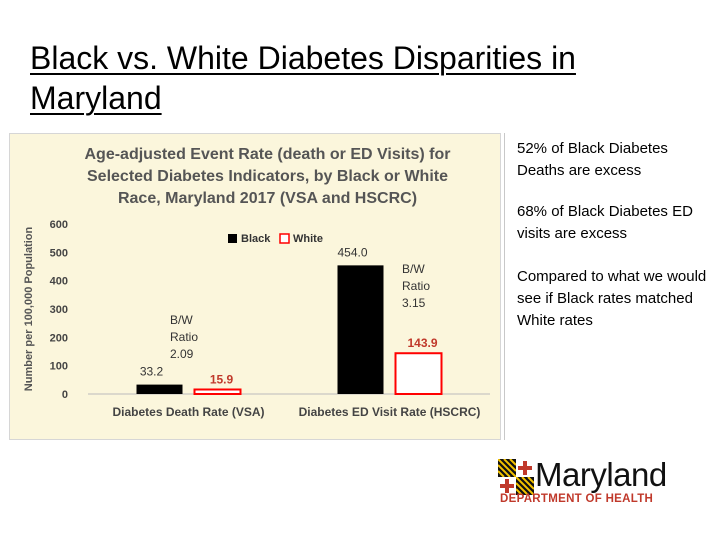 The width and height of the screenshot is (720, 540). Describe the element at coordinates (352, 252) in the screenshot. I see `data-label-black: 454.0` at that location.